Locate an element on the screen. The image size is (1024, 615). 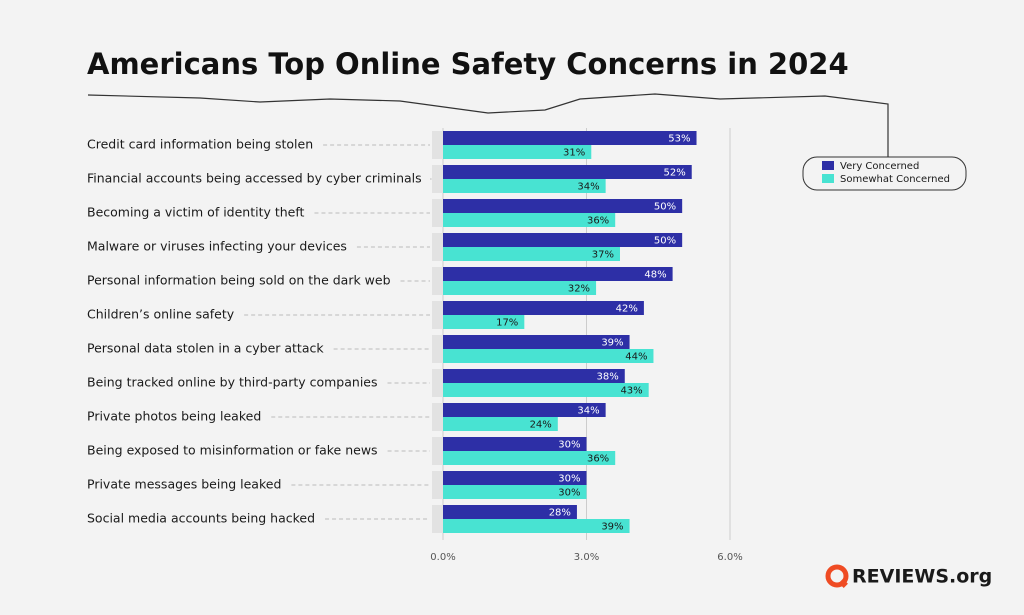
category-label: Private photos being leaked is located at coordinates (174, 416).